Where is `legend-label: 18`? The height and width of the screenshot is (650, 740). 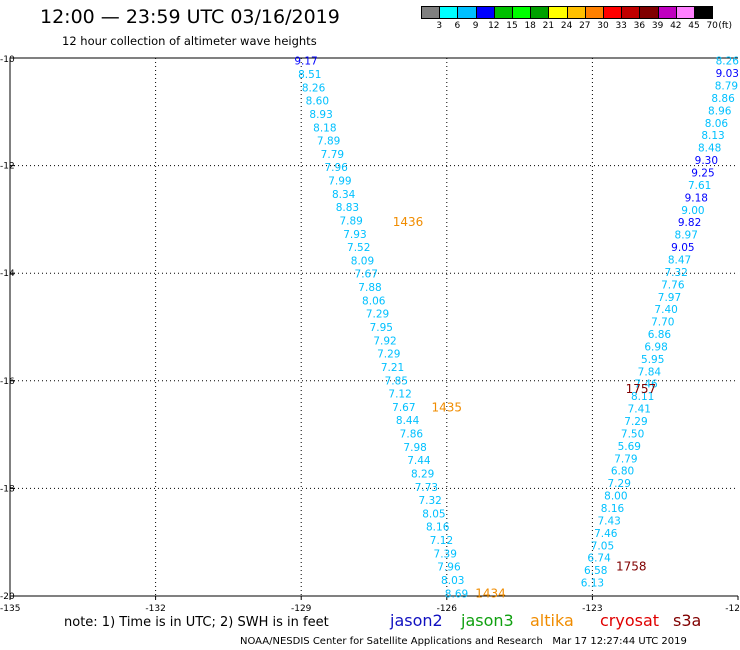
legend-label: 18 is located at coordinates (530, 26).